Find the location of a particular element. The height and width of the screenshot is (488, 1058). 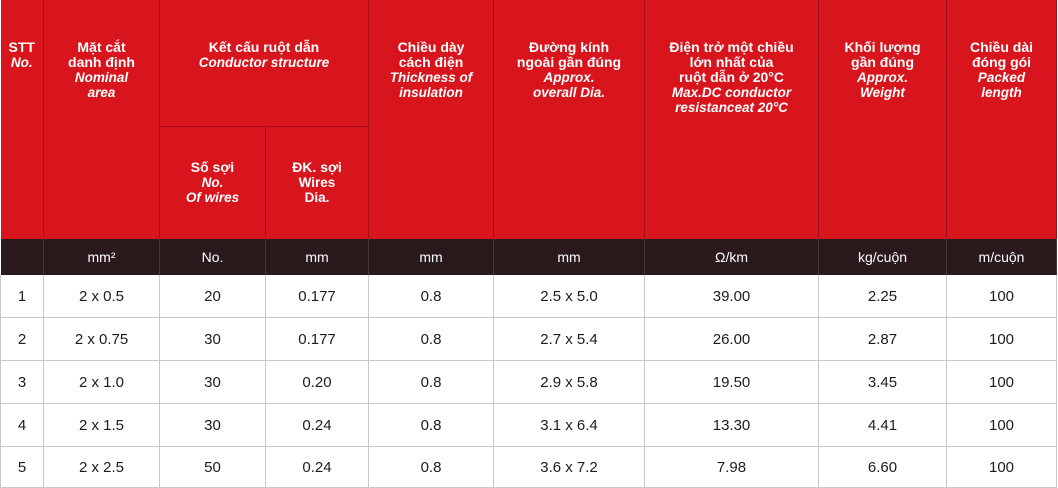

cell-area: 2 x 0.75 is located at coordinates (101, 339).